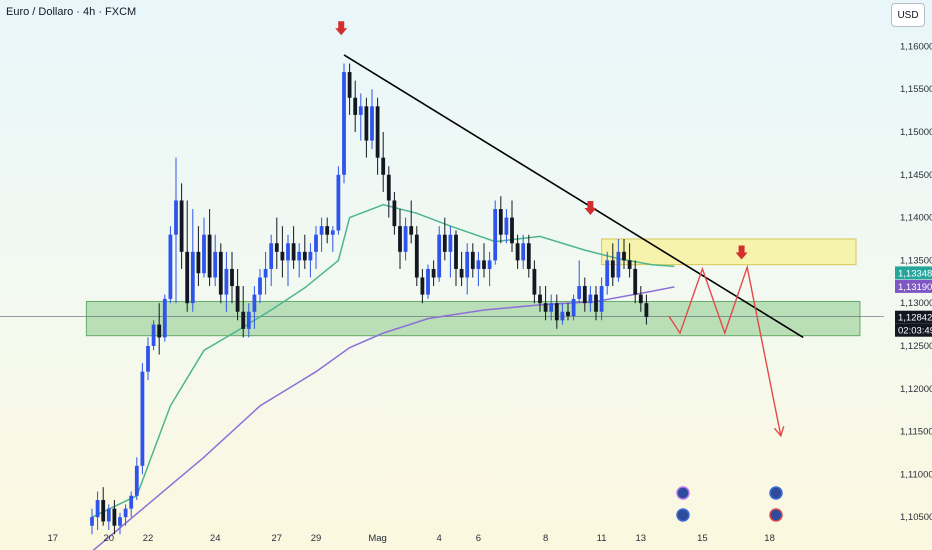 This screenshot has width=932, height=550. I want to click on countdown-timer: 02:03:49, so click(915, 331).